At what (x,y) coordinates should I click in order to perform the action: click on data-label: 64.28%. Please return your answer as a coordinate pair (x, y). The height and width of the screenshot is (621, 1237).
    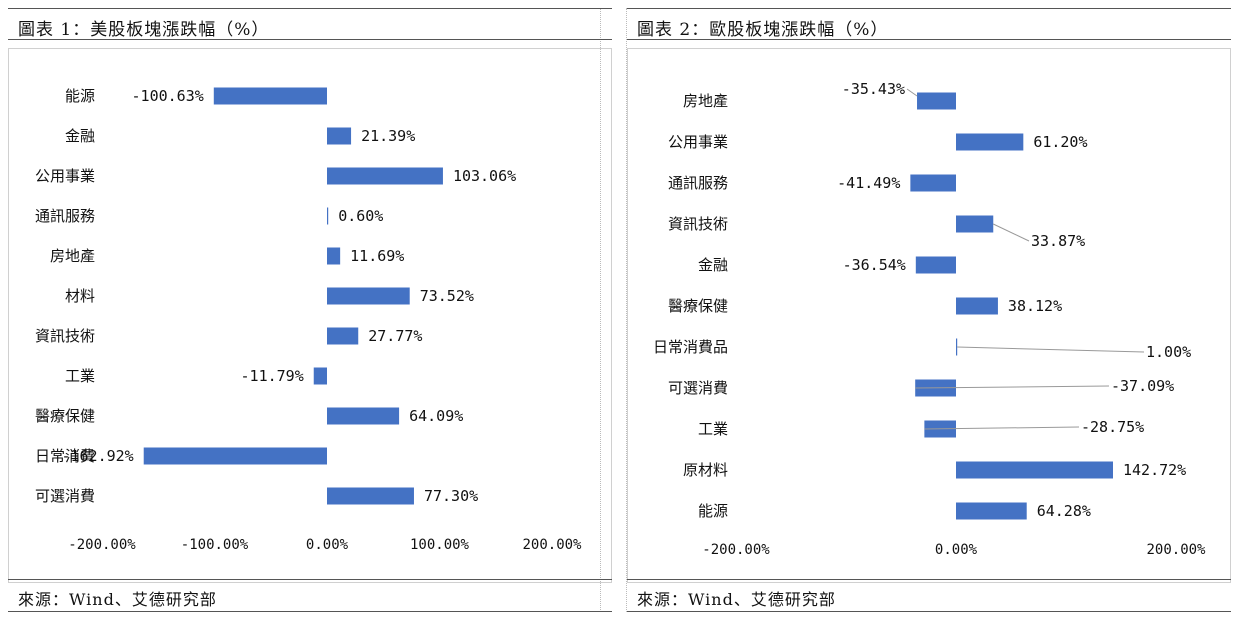
    Looking at the image, I should click on (1064, 511).